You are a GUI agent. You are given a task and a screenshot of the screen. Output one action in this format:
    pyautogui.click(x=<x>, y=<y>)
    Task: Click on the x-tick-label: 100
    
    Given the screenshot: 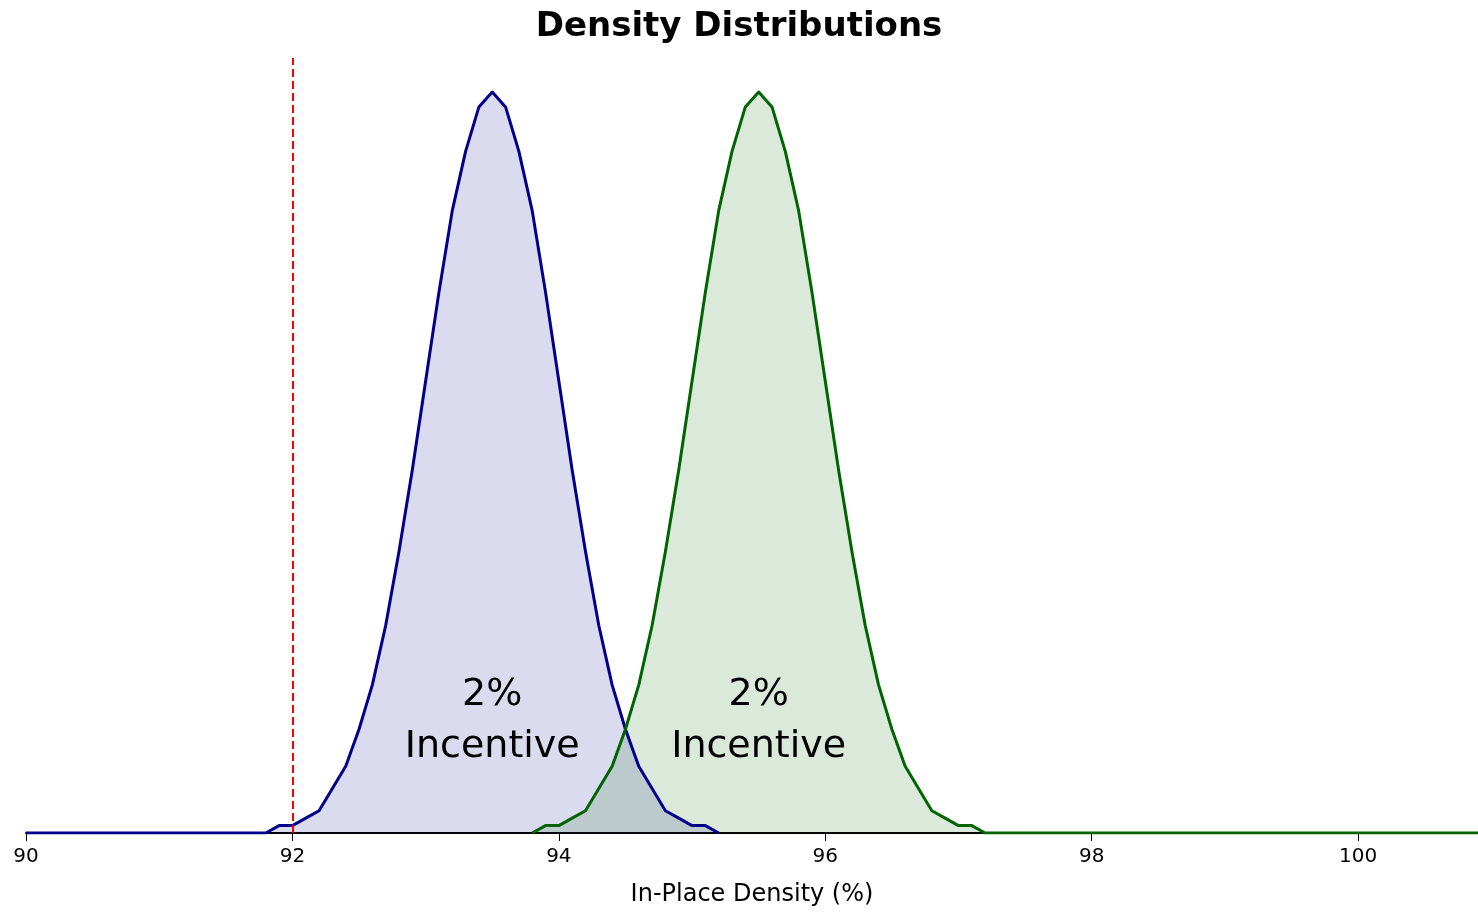 What is the action you would take?
    pyautogui.click(x=1358, y=855)
    